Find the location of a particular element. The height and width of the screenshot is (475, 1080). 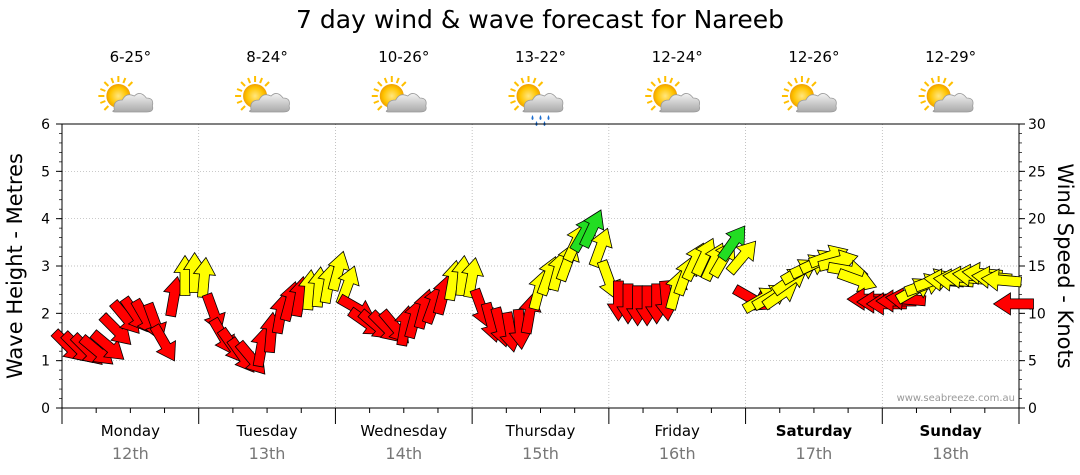

y-right-axis-title: Wind Speed - Knots is located at coordinates (1065, 265).